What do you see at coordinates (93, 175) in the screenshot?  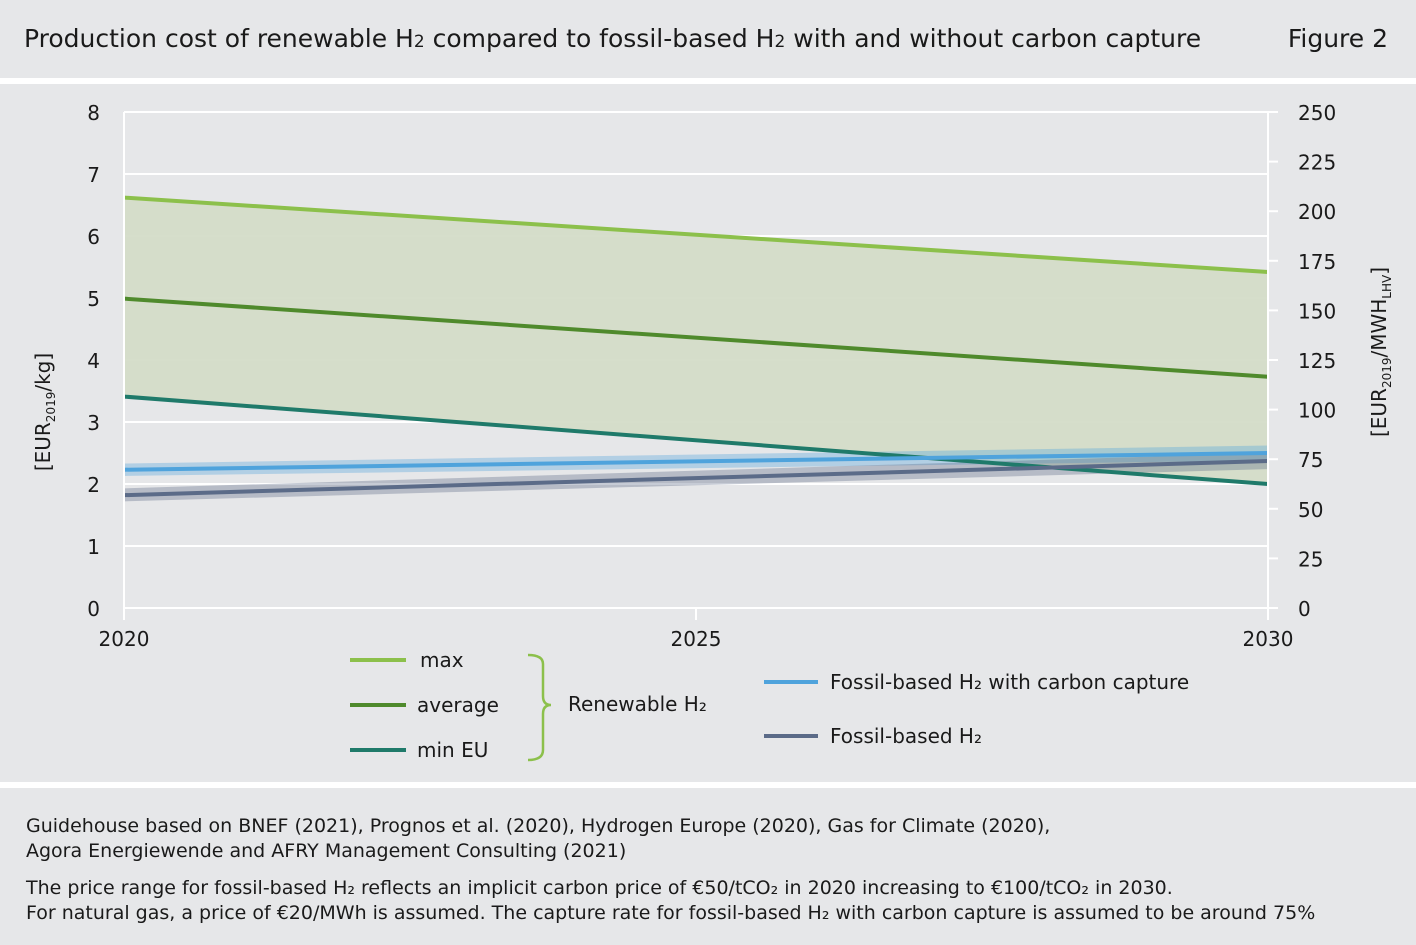 I see `y-tick-left: 7` at bounding box center [93, 175].